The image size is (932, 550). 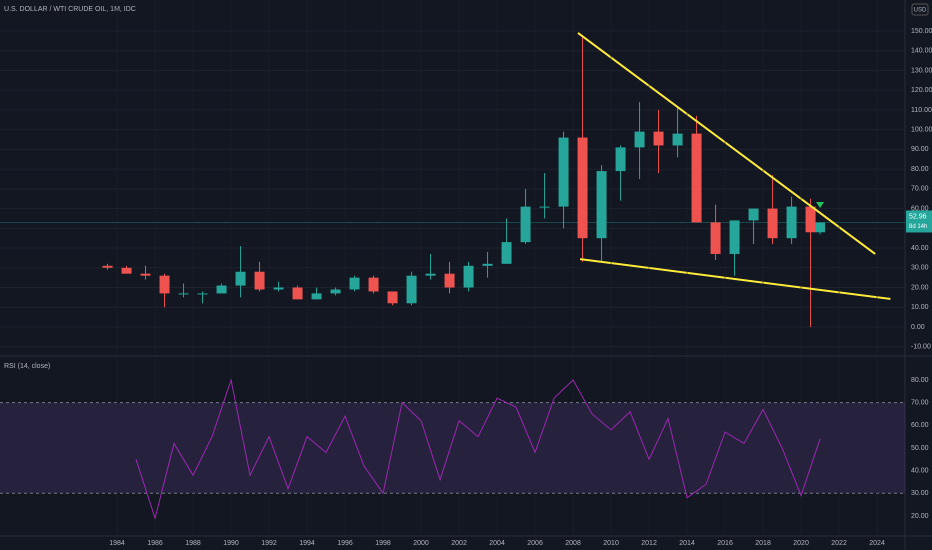 I want to click on y-tick-label: 140.00, so click(x=921, y=51).